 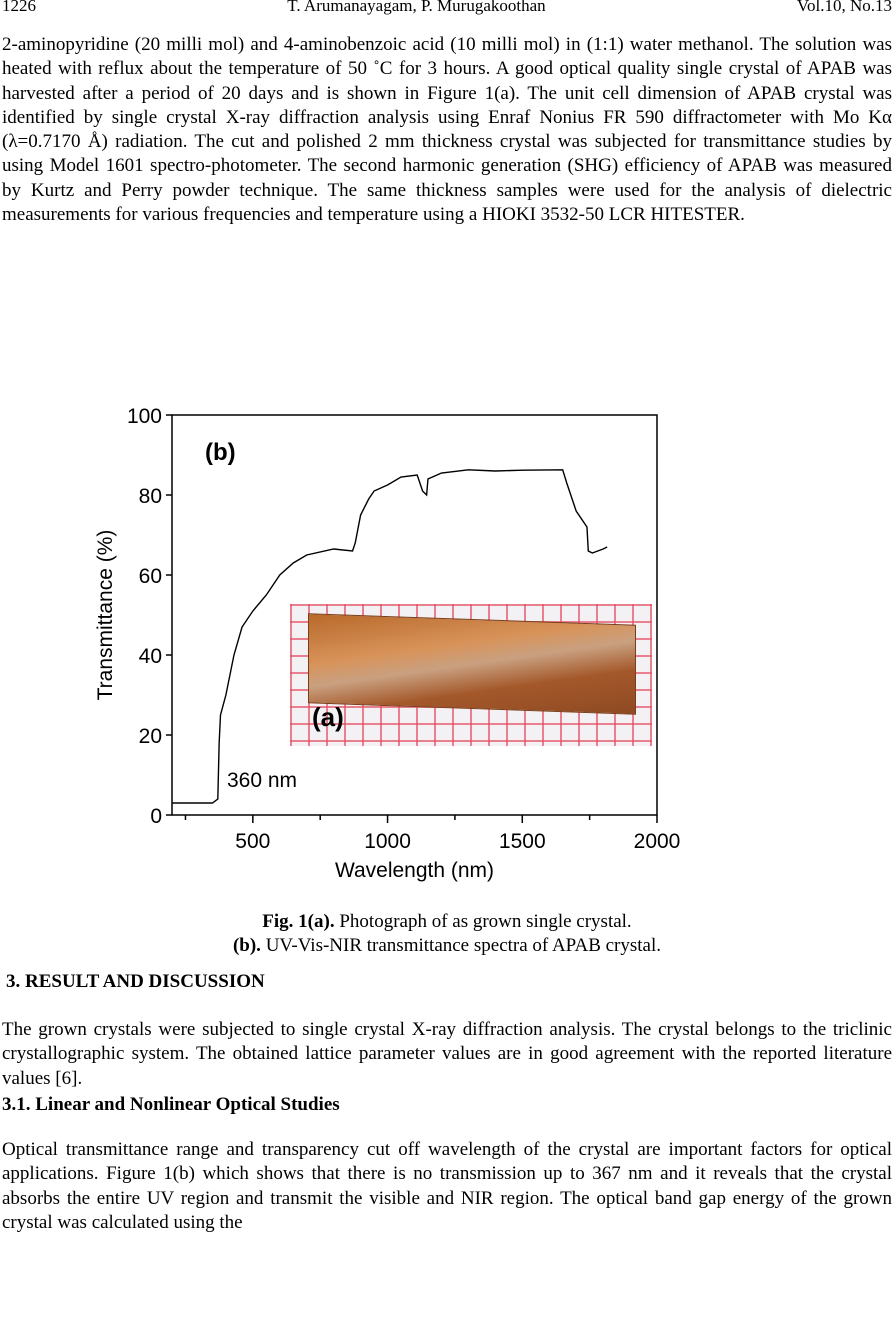 What do you see at coordinates (522, 841) in the screenshot?
I see `x-tick-label: 1500` at bounding box center [522, 841].